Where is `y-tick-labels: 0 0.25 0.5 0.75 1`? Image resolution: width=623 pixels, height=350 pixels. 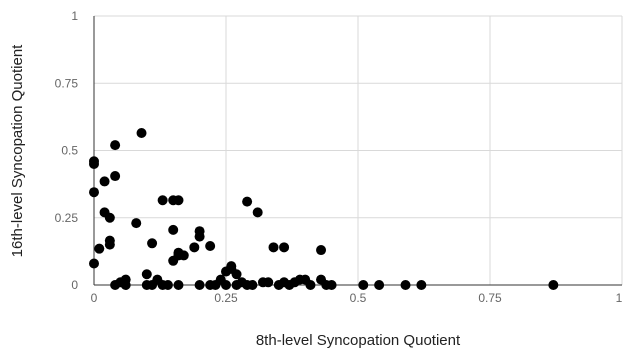
y-tick-labels: 0 0.25 0.5 0.75 1 is located at coordinates (67, 150).